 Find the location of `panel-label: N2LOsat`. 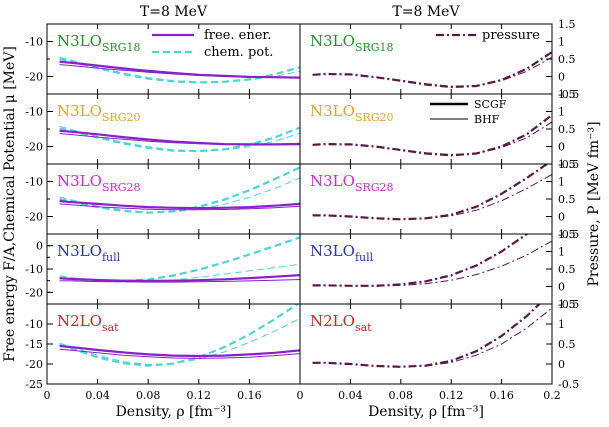

panel-label: N2LOsat is located at coordinates (88, 323).